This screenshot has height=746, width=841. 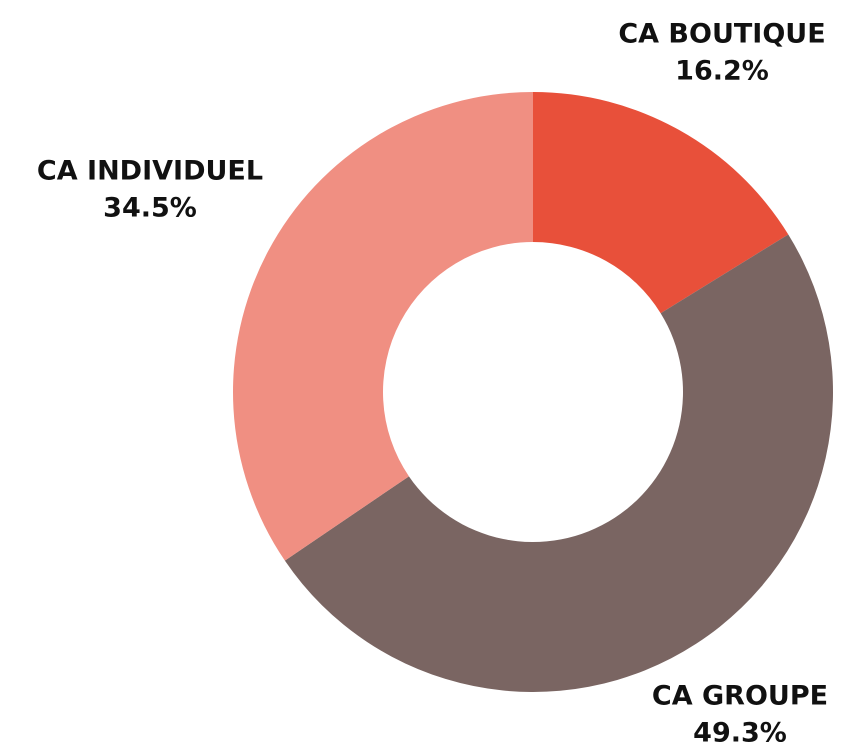 I want to click on slice-value: 16.2%, so click(x=722, y=71).